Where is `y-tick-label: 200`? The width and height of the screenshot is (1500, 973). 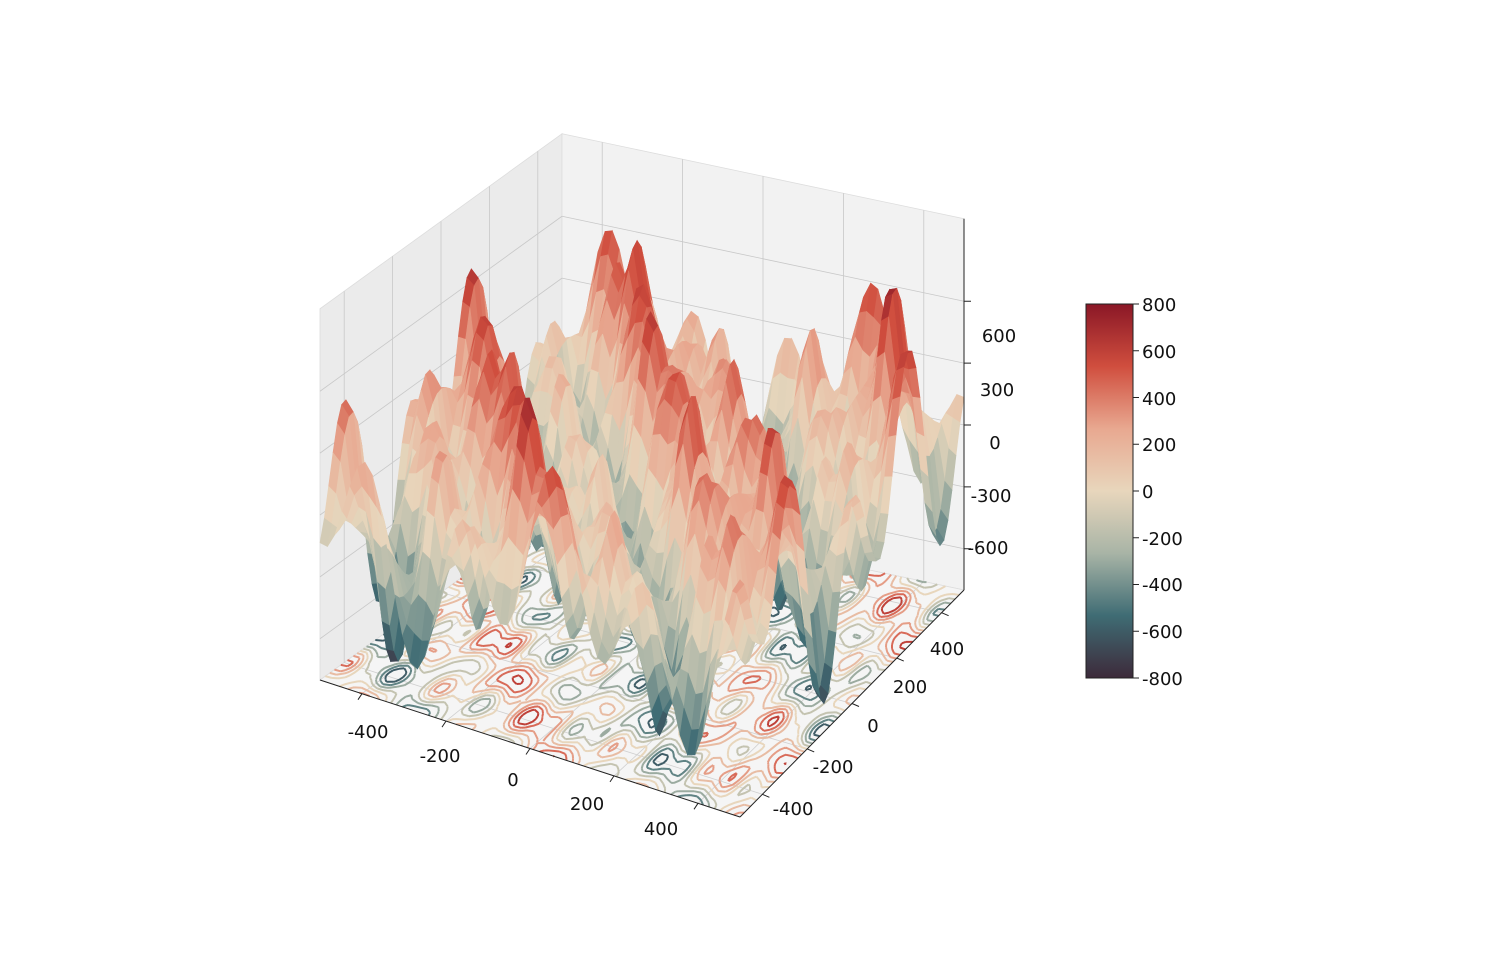 y-tick-label: 200 is located at coordinates (910, 687).